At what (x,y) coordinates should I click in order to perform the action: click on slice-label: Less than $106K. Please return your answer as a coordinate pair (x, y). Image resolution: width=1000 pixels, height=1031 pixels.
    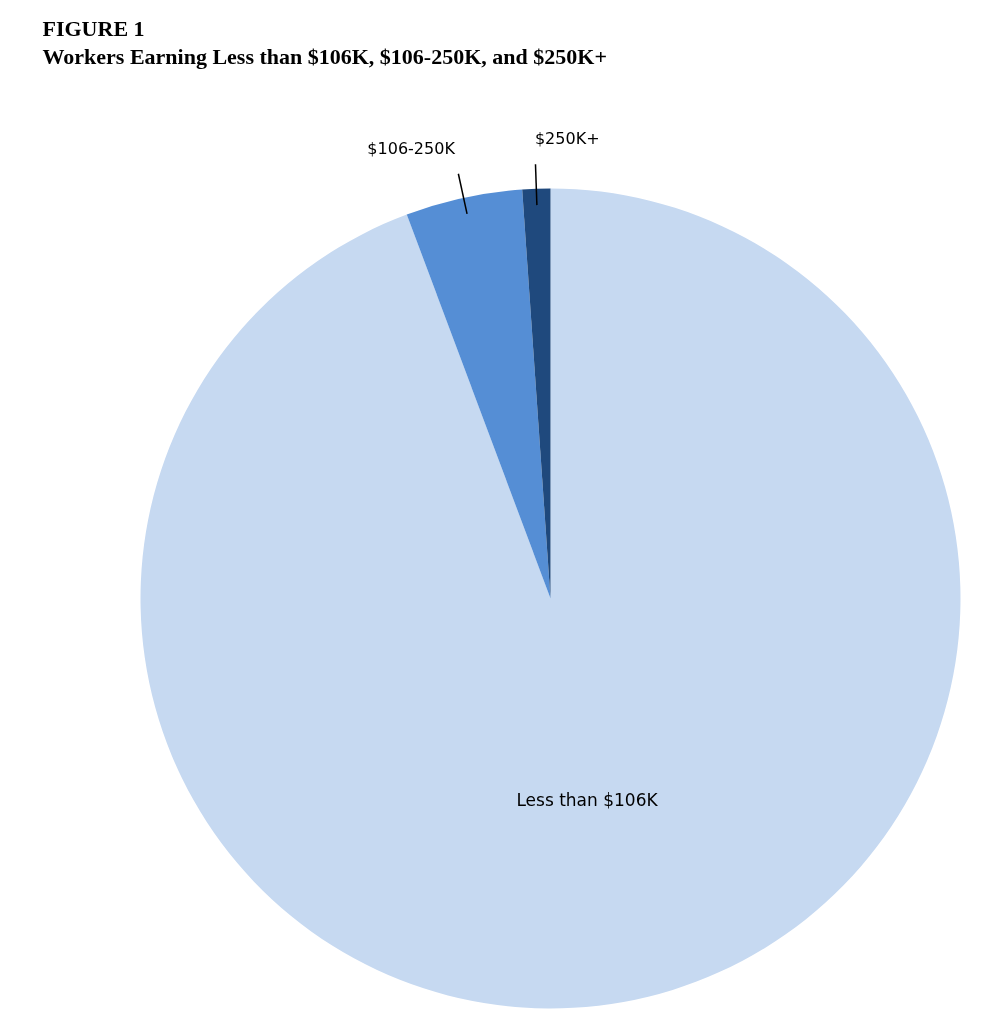
    Looking at the image, I should click on (587, 800).